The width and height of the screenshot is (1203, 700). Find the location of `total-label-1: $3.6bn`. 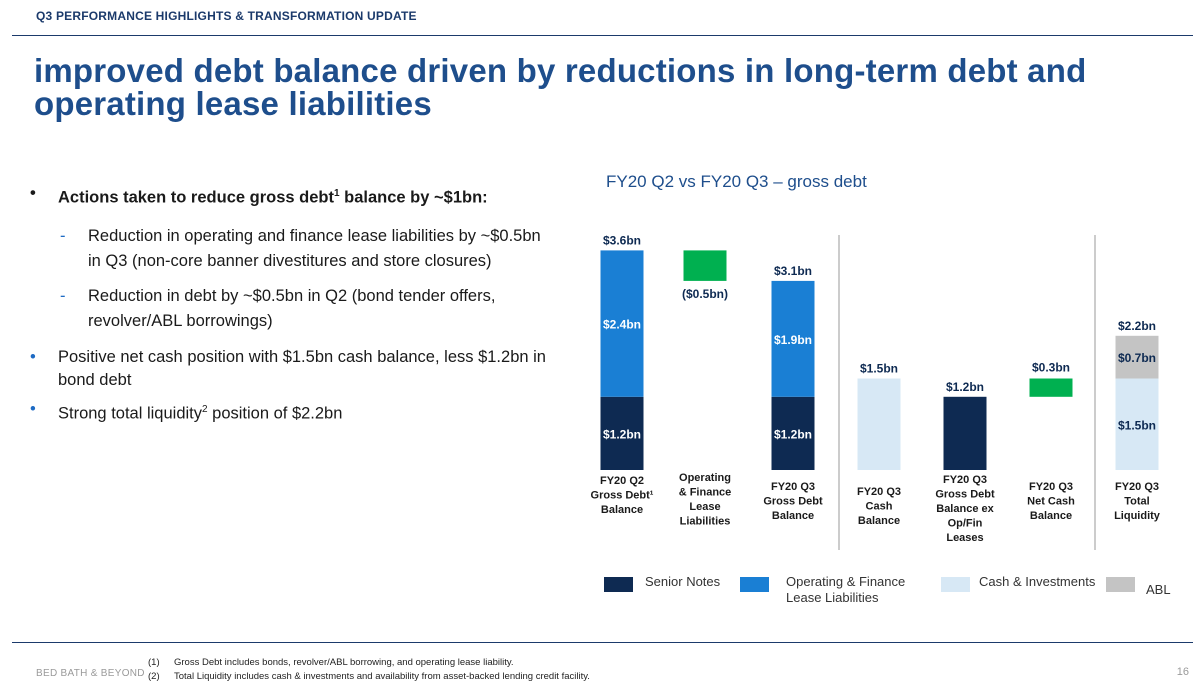

total-label-1: $3.6bn is located at coordinates (622, 240).